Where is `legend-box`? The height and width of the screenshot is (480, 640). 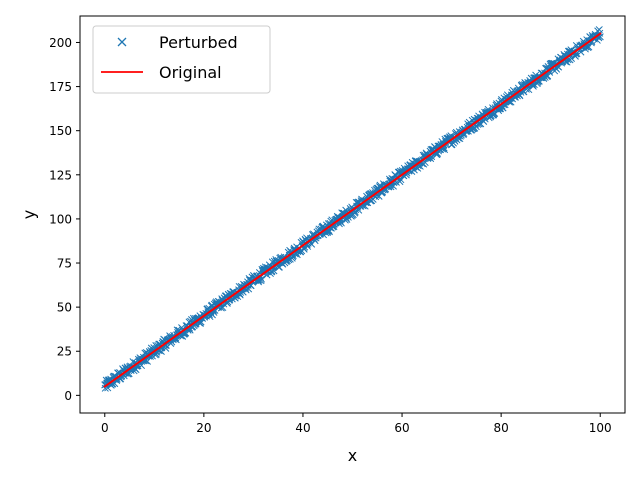 legend-box is located at coordinates (181, 59).